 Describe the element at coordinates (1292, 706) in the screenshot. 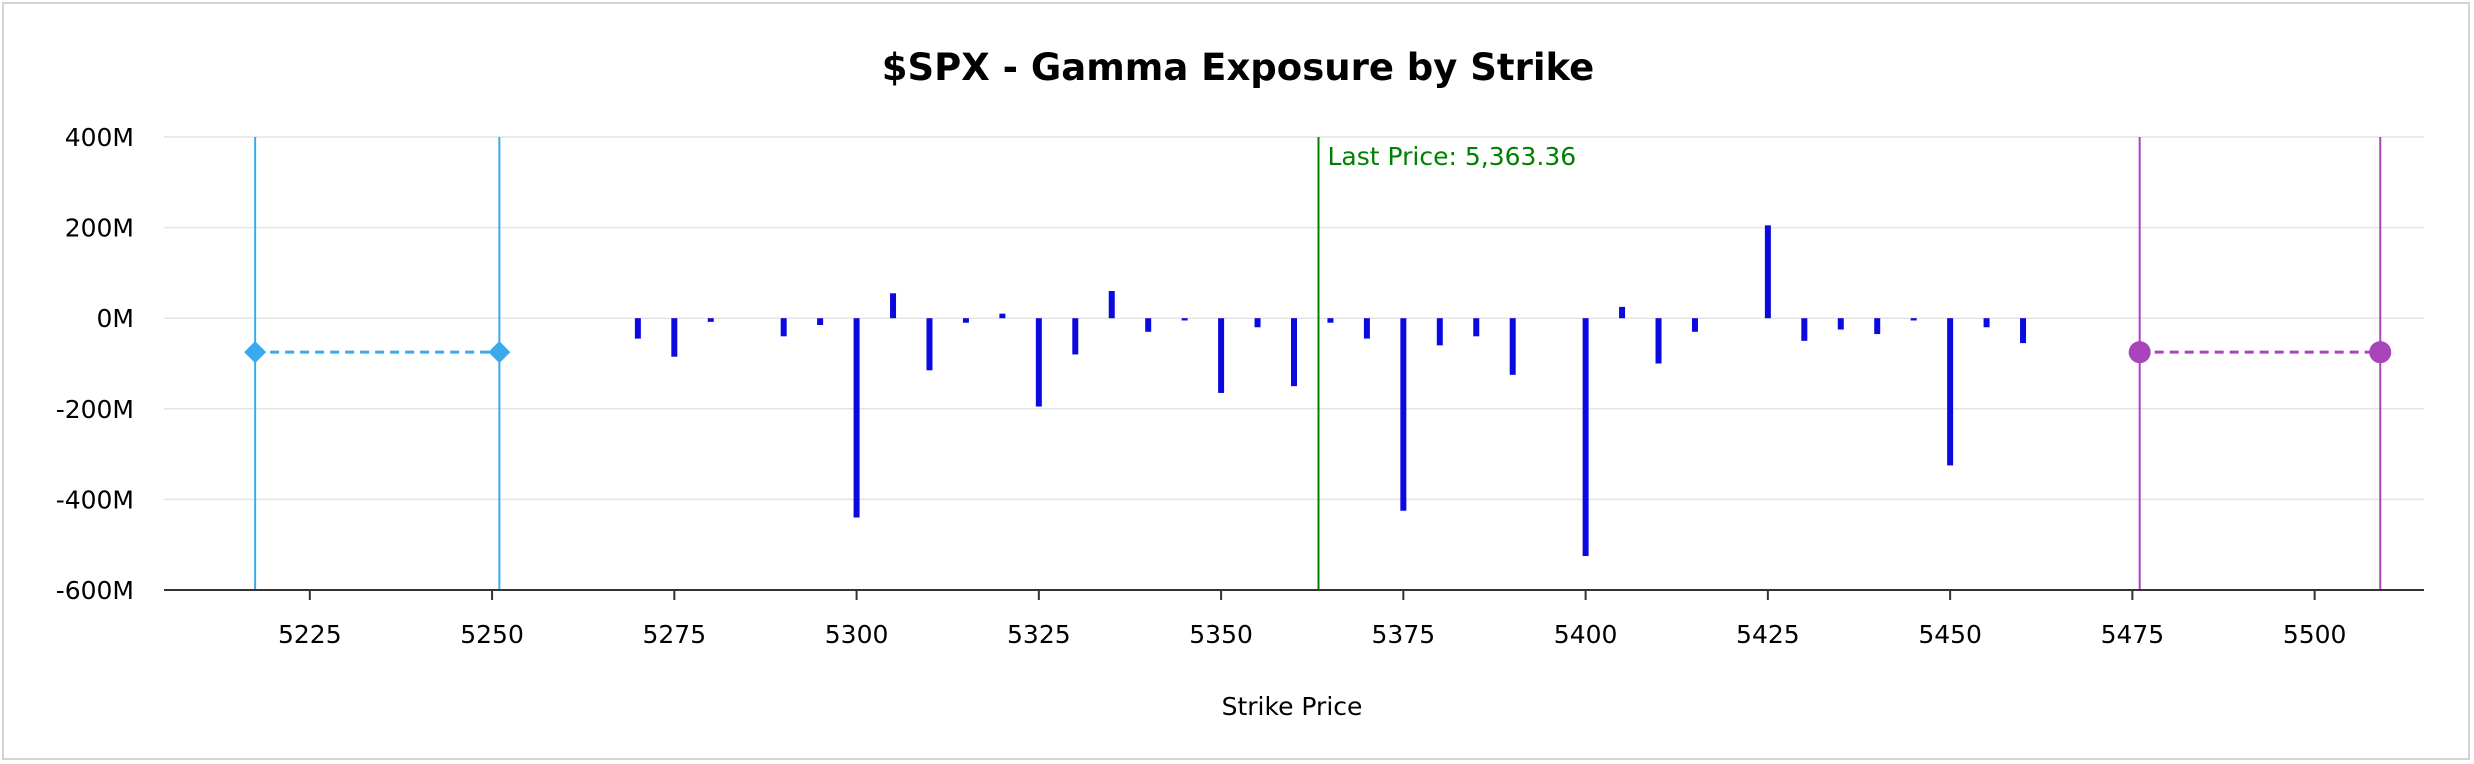

I see `x-axis-title: Strike Price` at that location.